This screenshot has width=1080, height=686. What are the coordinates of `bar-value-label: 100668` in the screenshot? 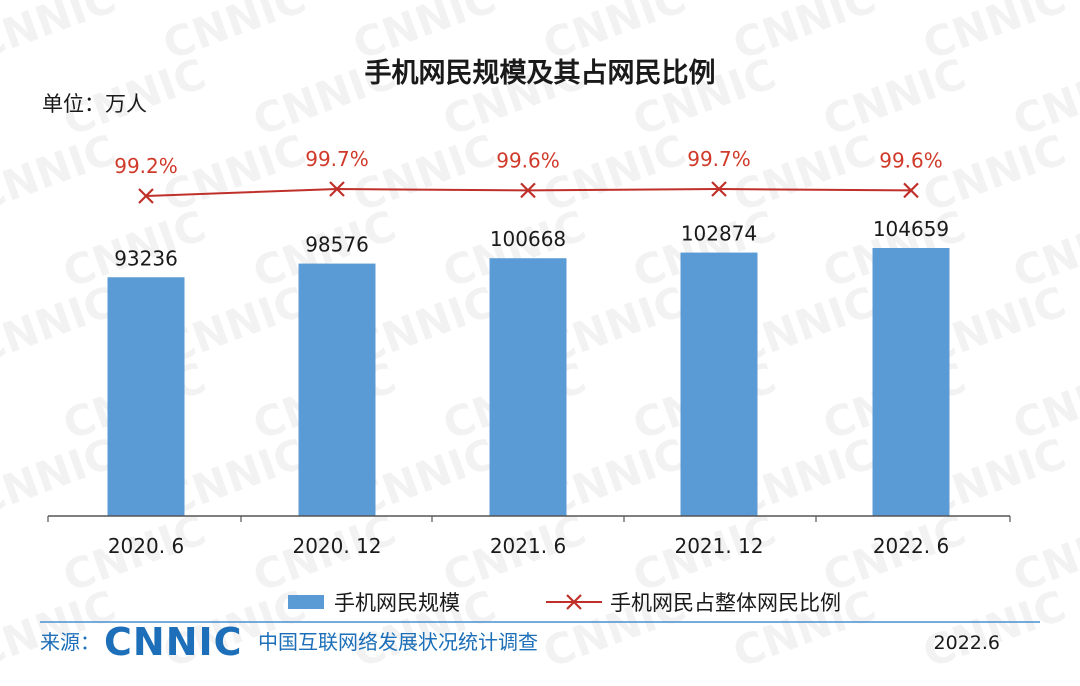 It's located at (528, 239).